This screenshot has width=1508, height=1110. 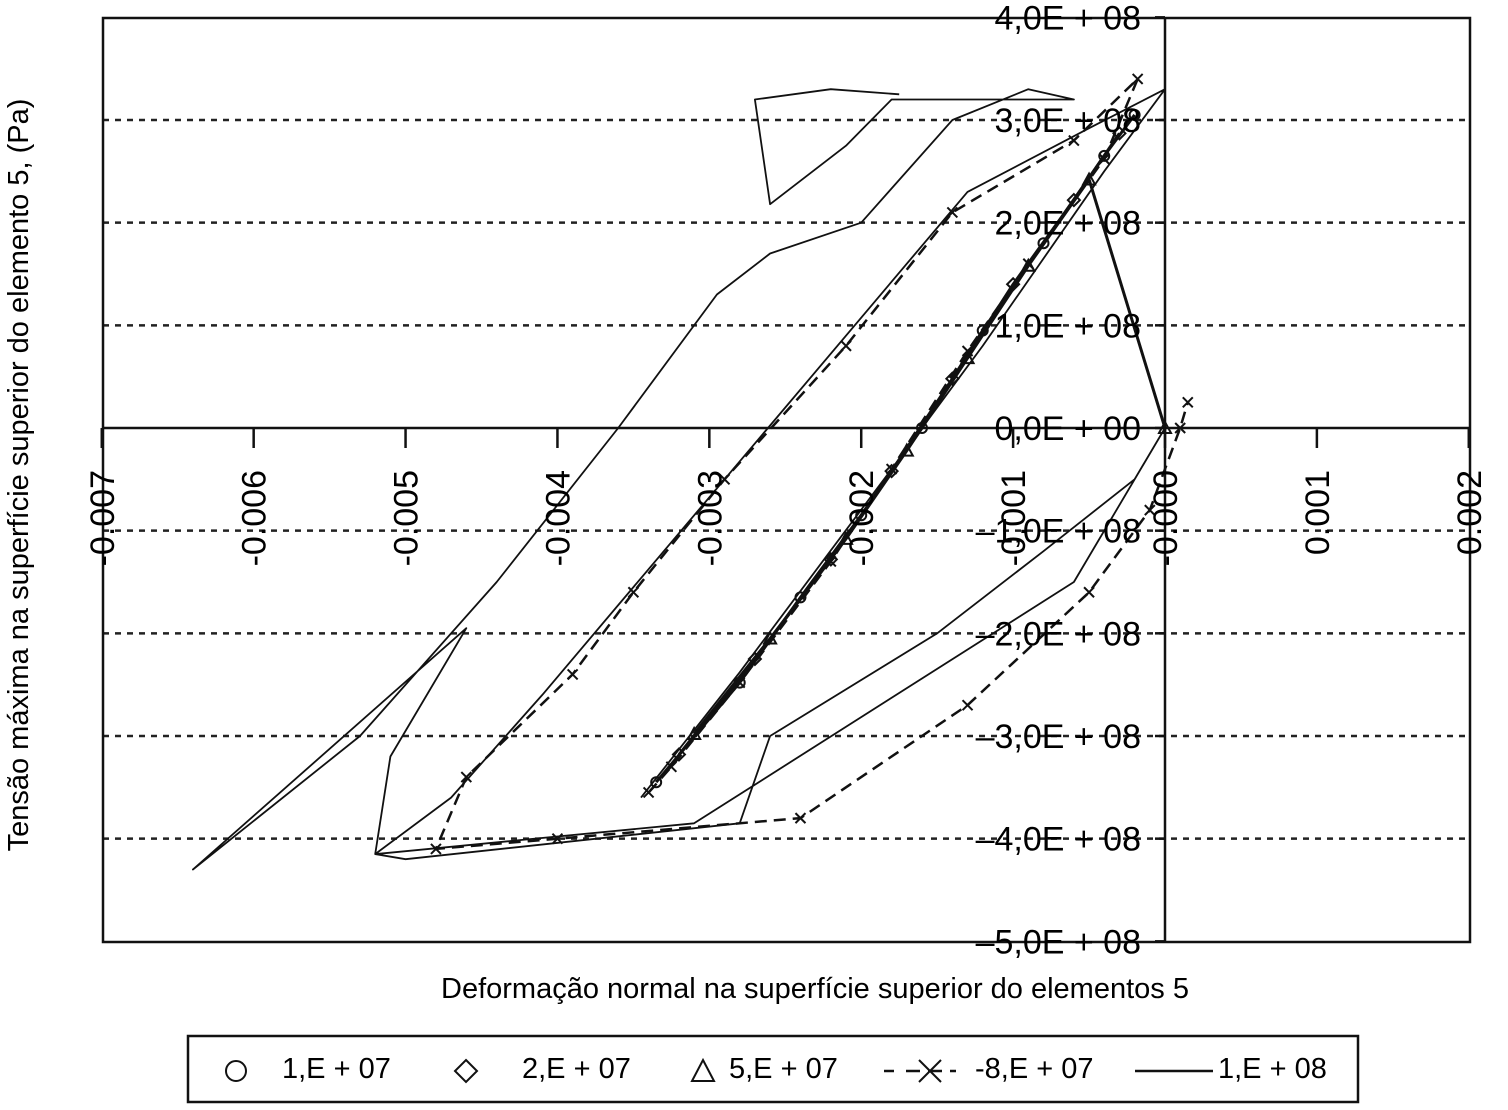 I want to click on legend-entry: 5,E + 07, so click(x=764, y=1069).